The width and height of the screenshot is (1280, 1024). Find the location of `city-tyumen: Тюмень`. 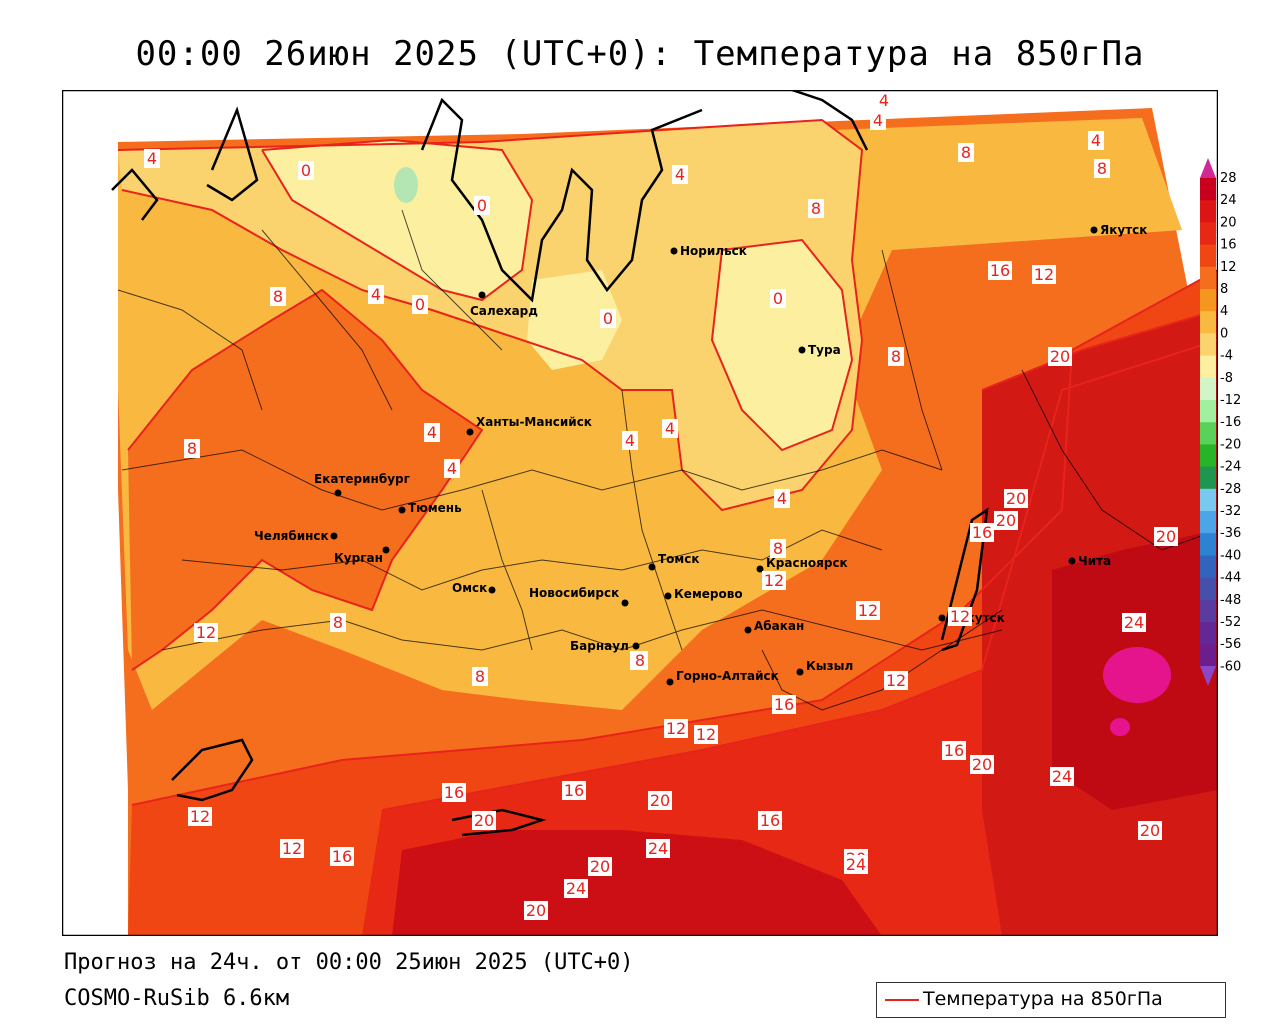

city-tyumen: Тюмень is located at coordinates (430, 508).